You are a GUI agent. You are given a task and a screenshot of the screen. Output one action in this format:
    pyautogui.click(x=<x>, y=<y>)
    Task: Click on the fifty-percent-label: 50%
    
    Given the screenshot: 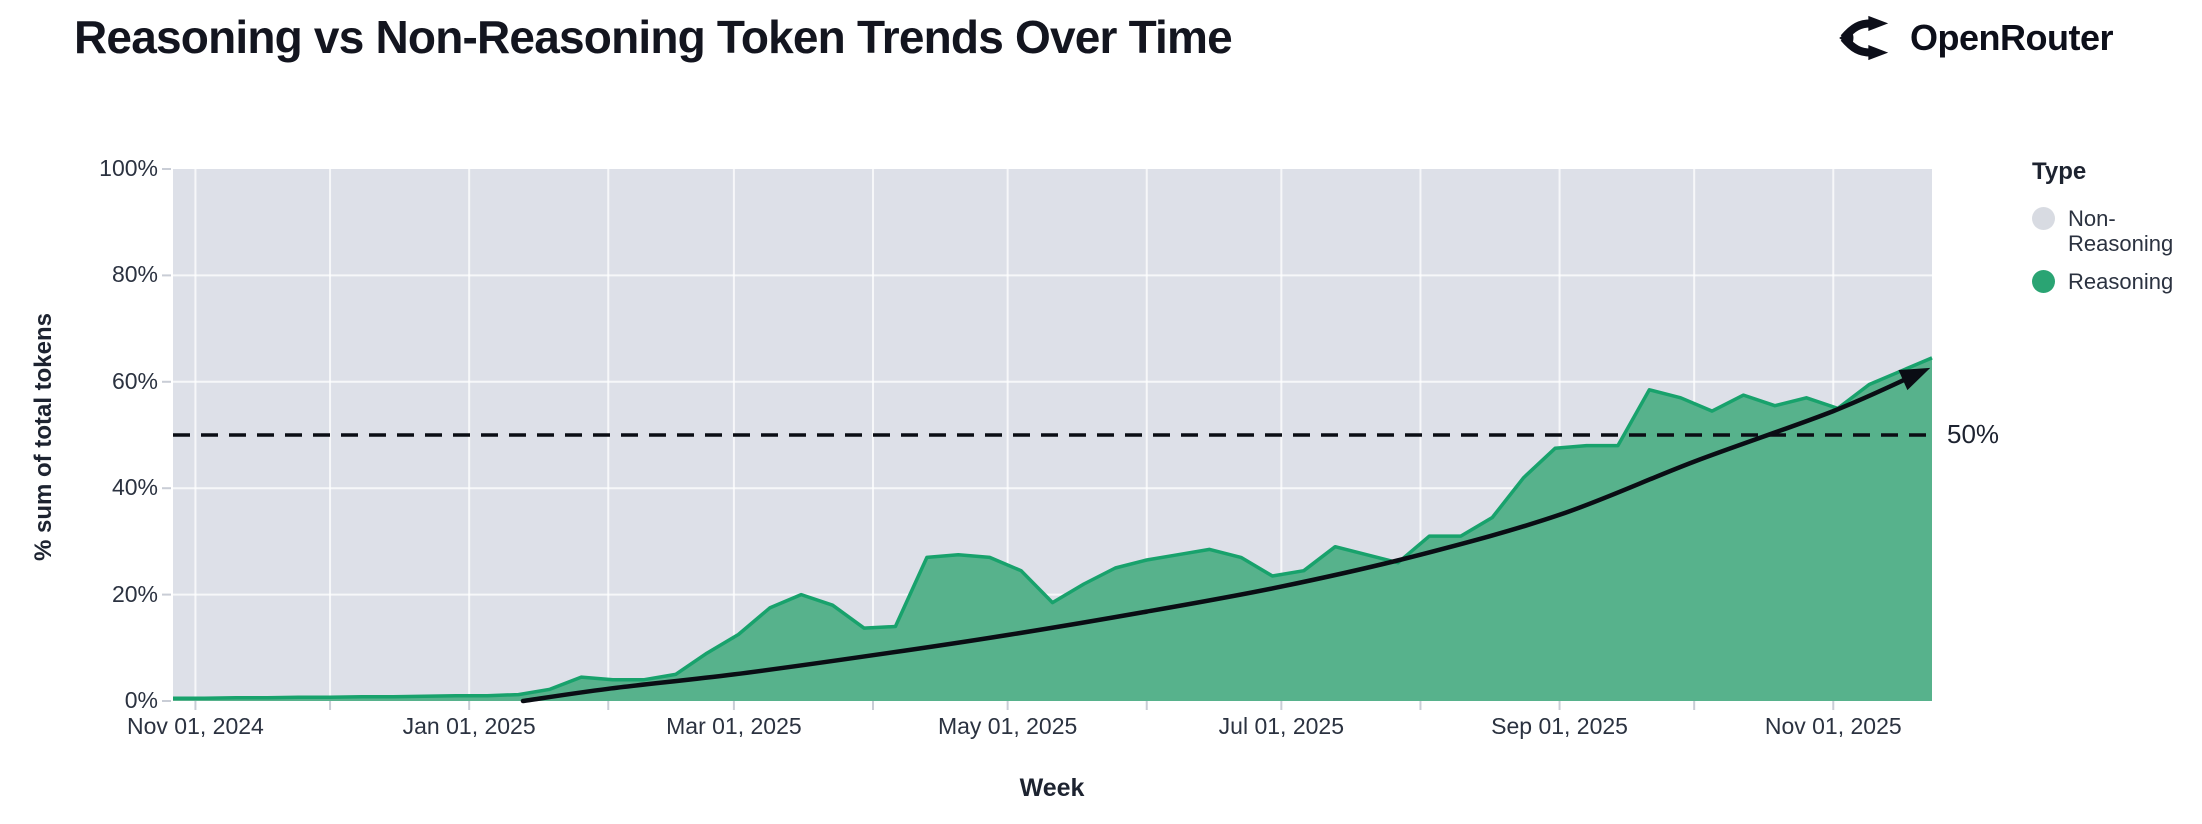 What is the action you would take?
    pyautogui.click(x=1973, y=434)
    